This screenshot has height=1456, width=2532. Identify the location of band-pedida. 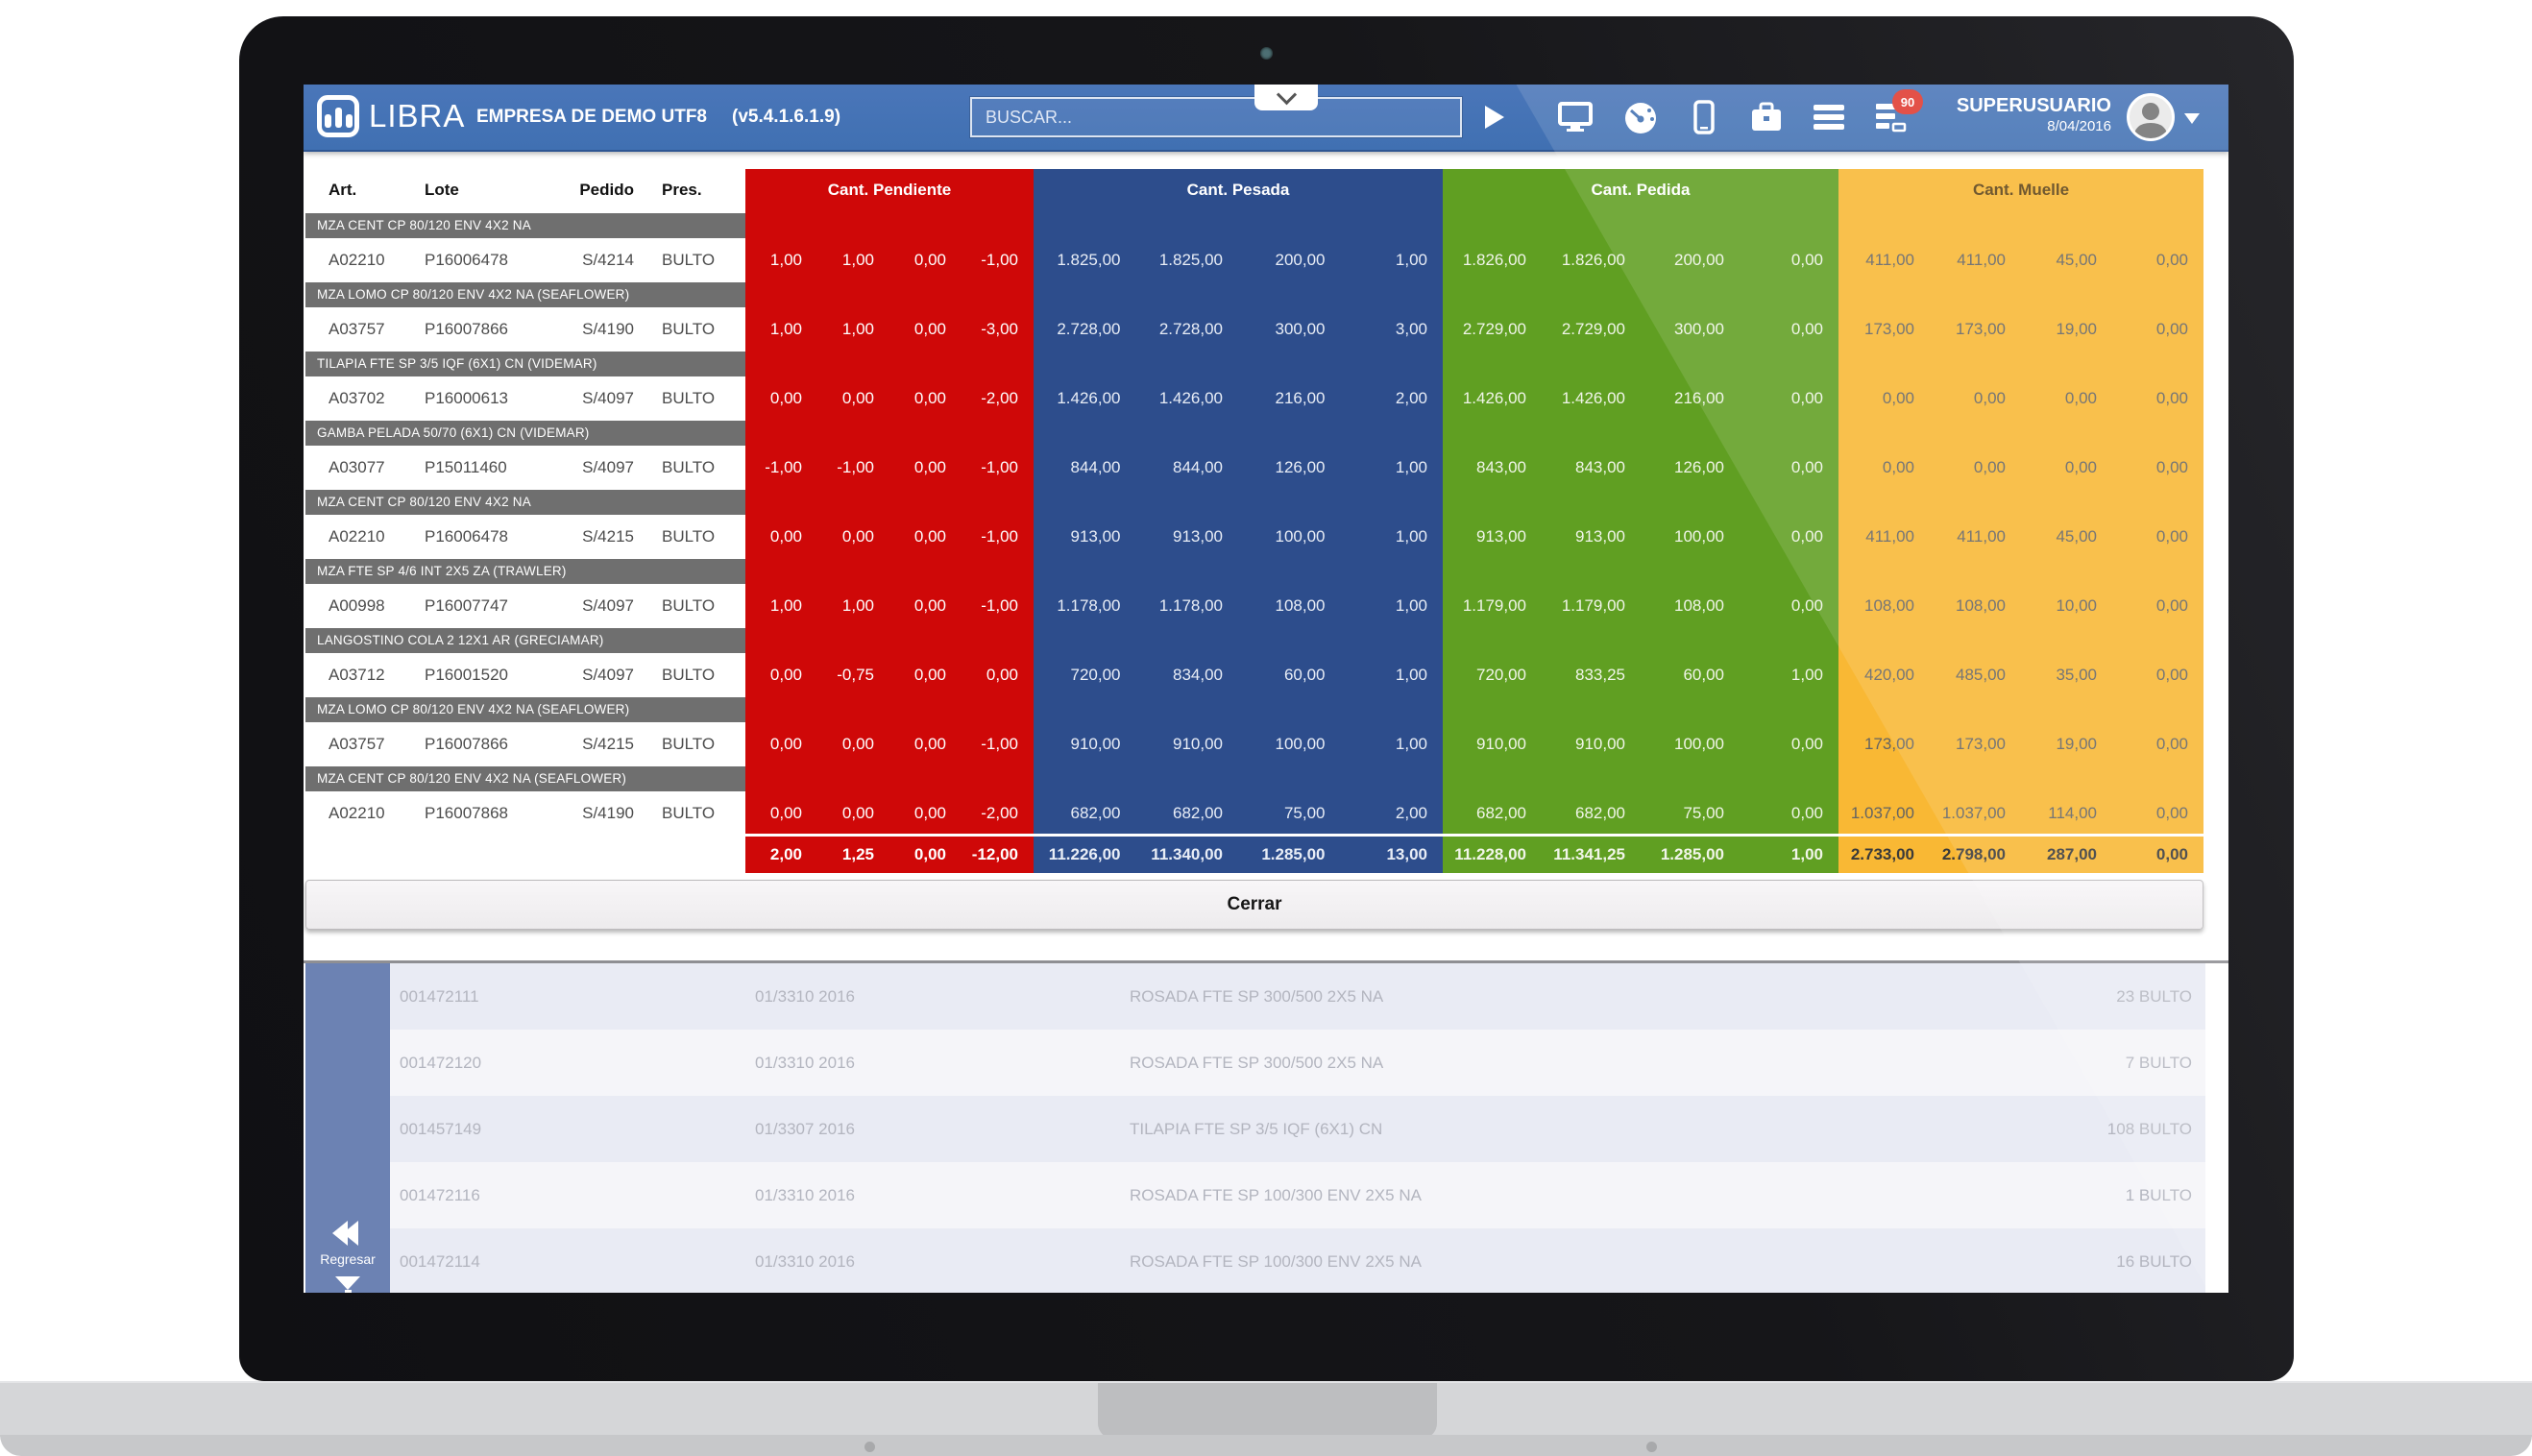
(1641, 640).